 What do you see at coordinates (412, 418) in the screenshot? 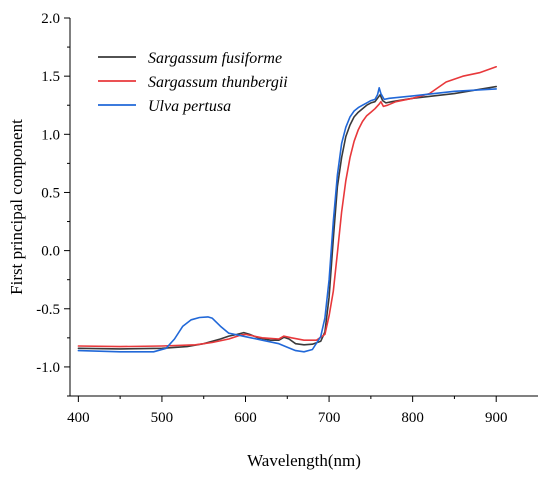
I see `x-tick-label: 800` at bounding box center [412, 418].